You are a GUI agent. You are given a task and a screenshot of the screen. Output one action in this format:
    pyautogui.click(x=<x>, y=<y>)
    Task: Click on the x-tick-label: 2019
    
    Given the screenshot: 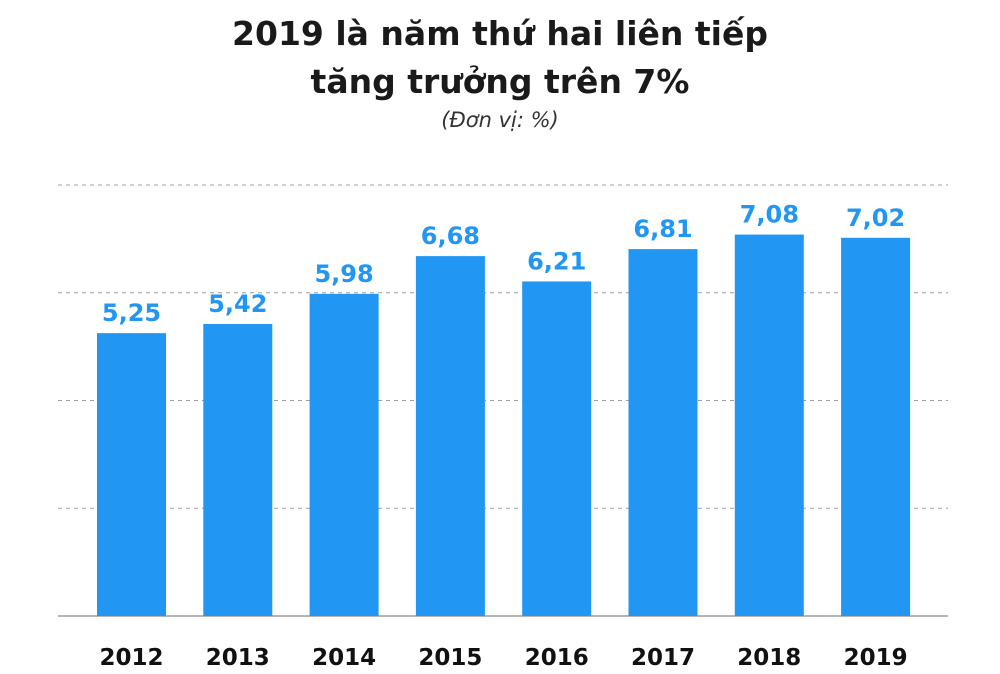 What is the action you would take?
    pyautogui.click(x=876, y=658)
    